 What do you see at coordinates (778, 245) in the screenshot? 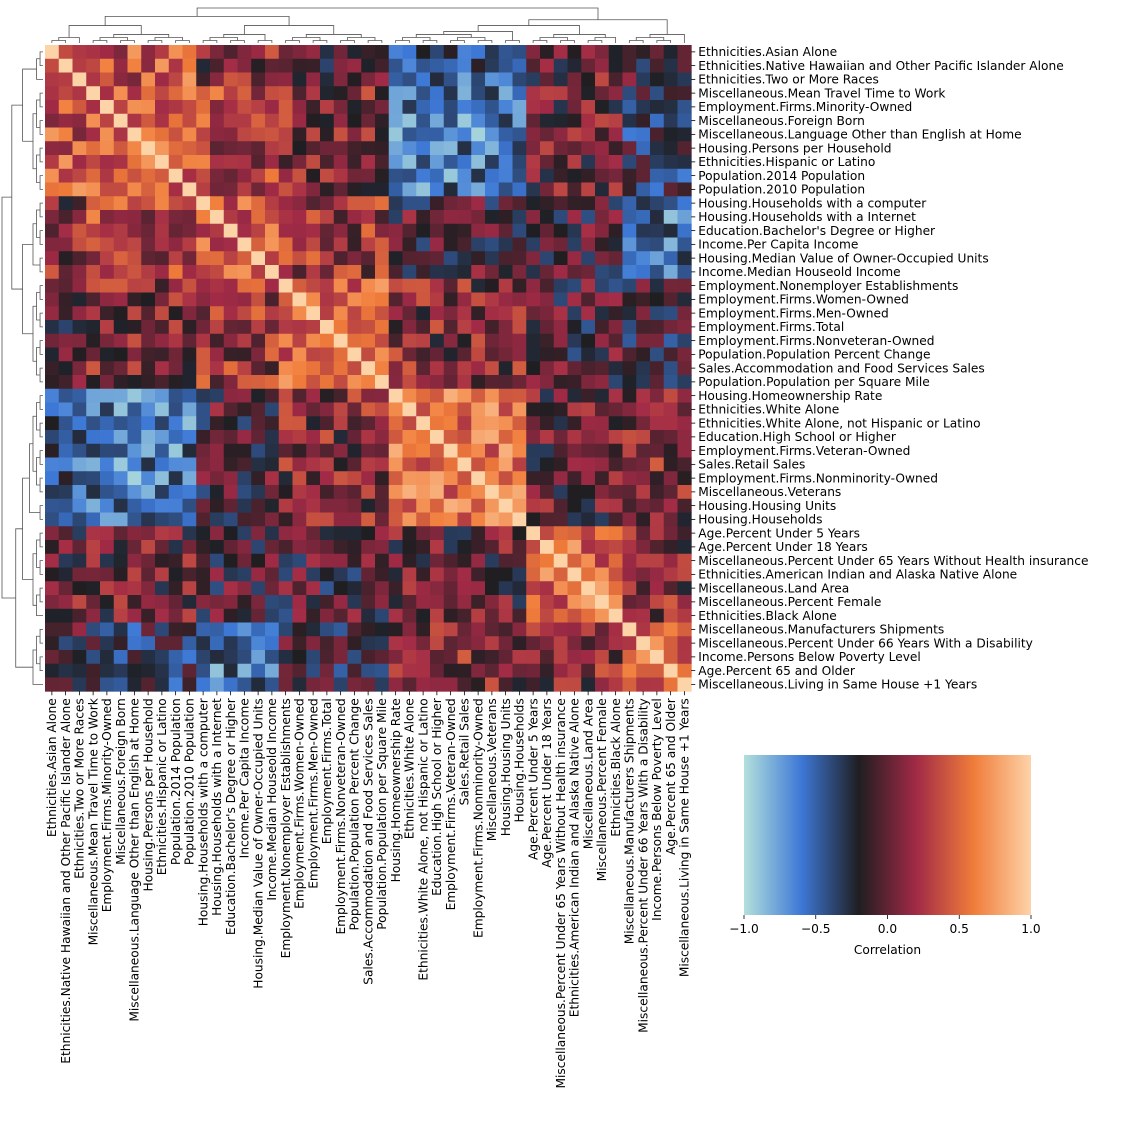
I see `row-tick-label: Income.Per Capita Income` at bounding box center [778, 245].